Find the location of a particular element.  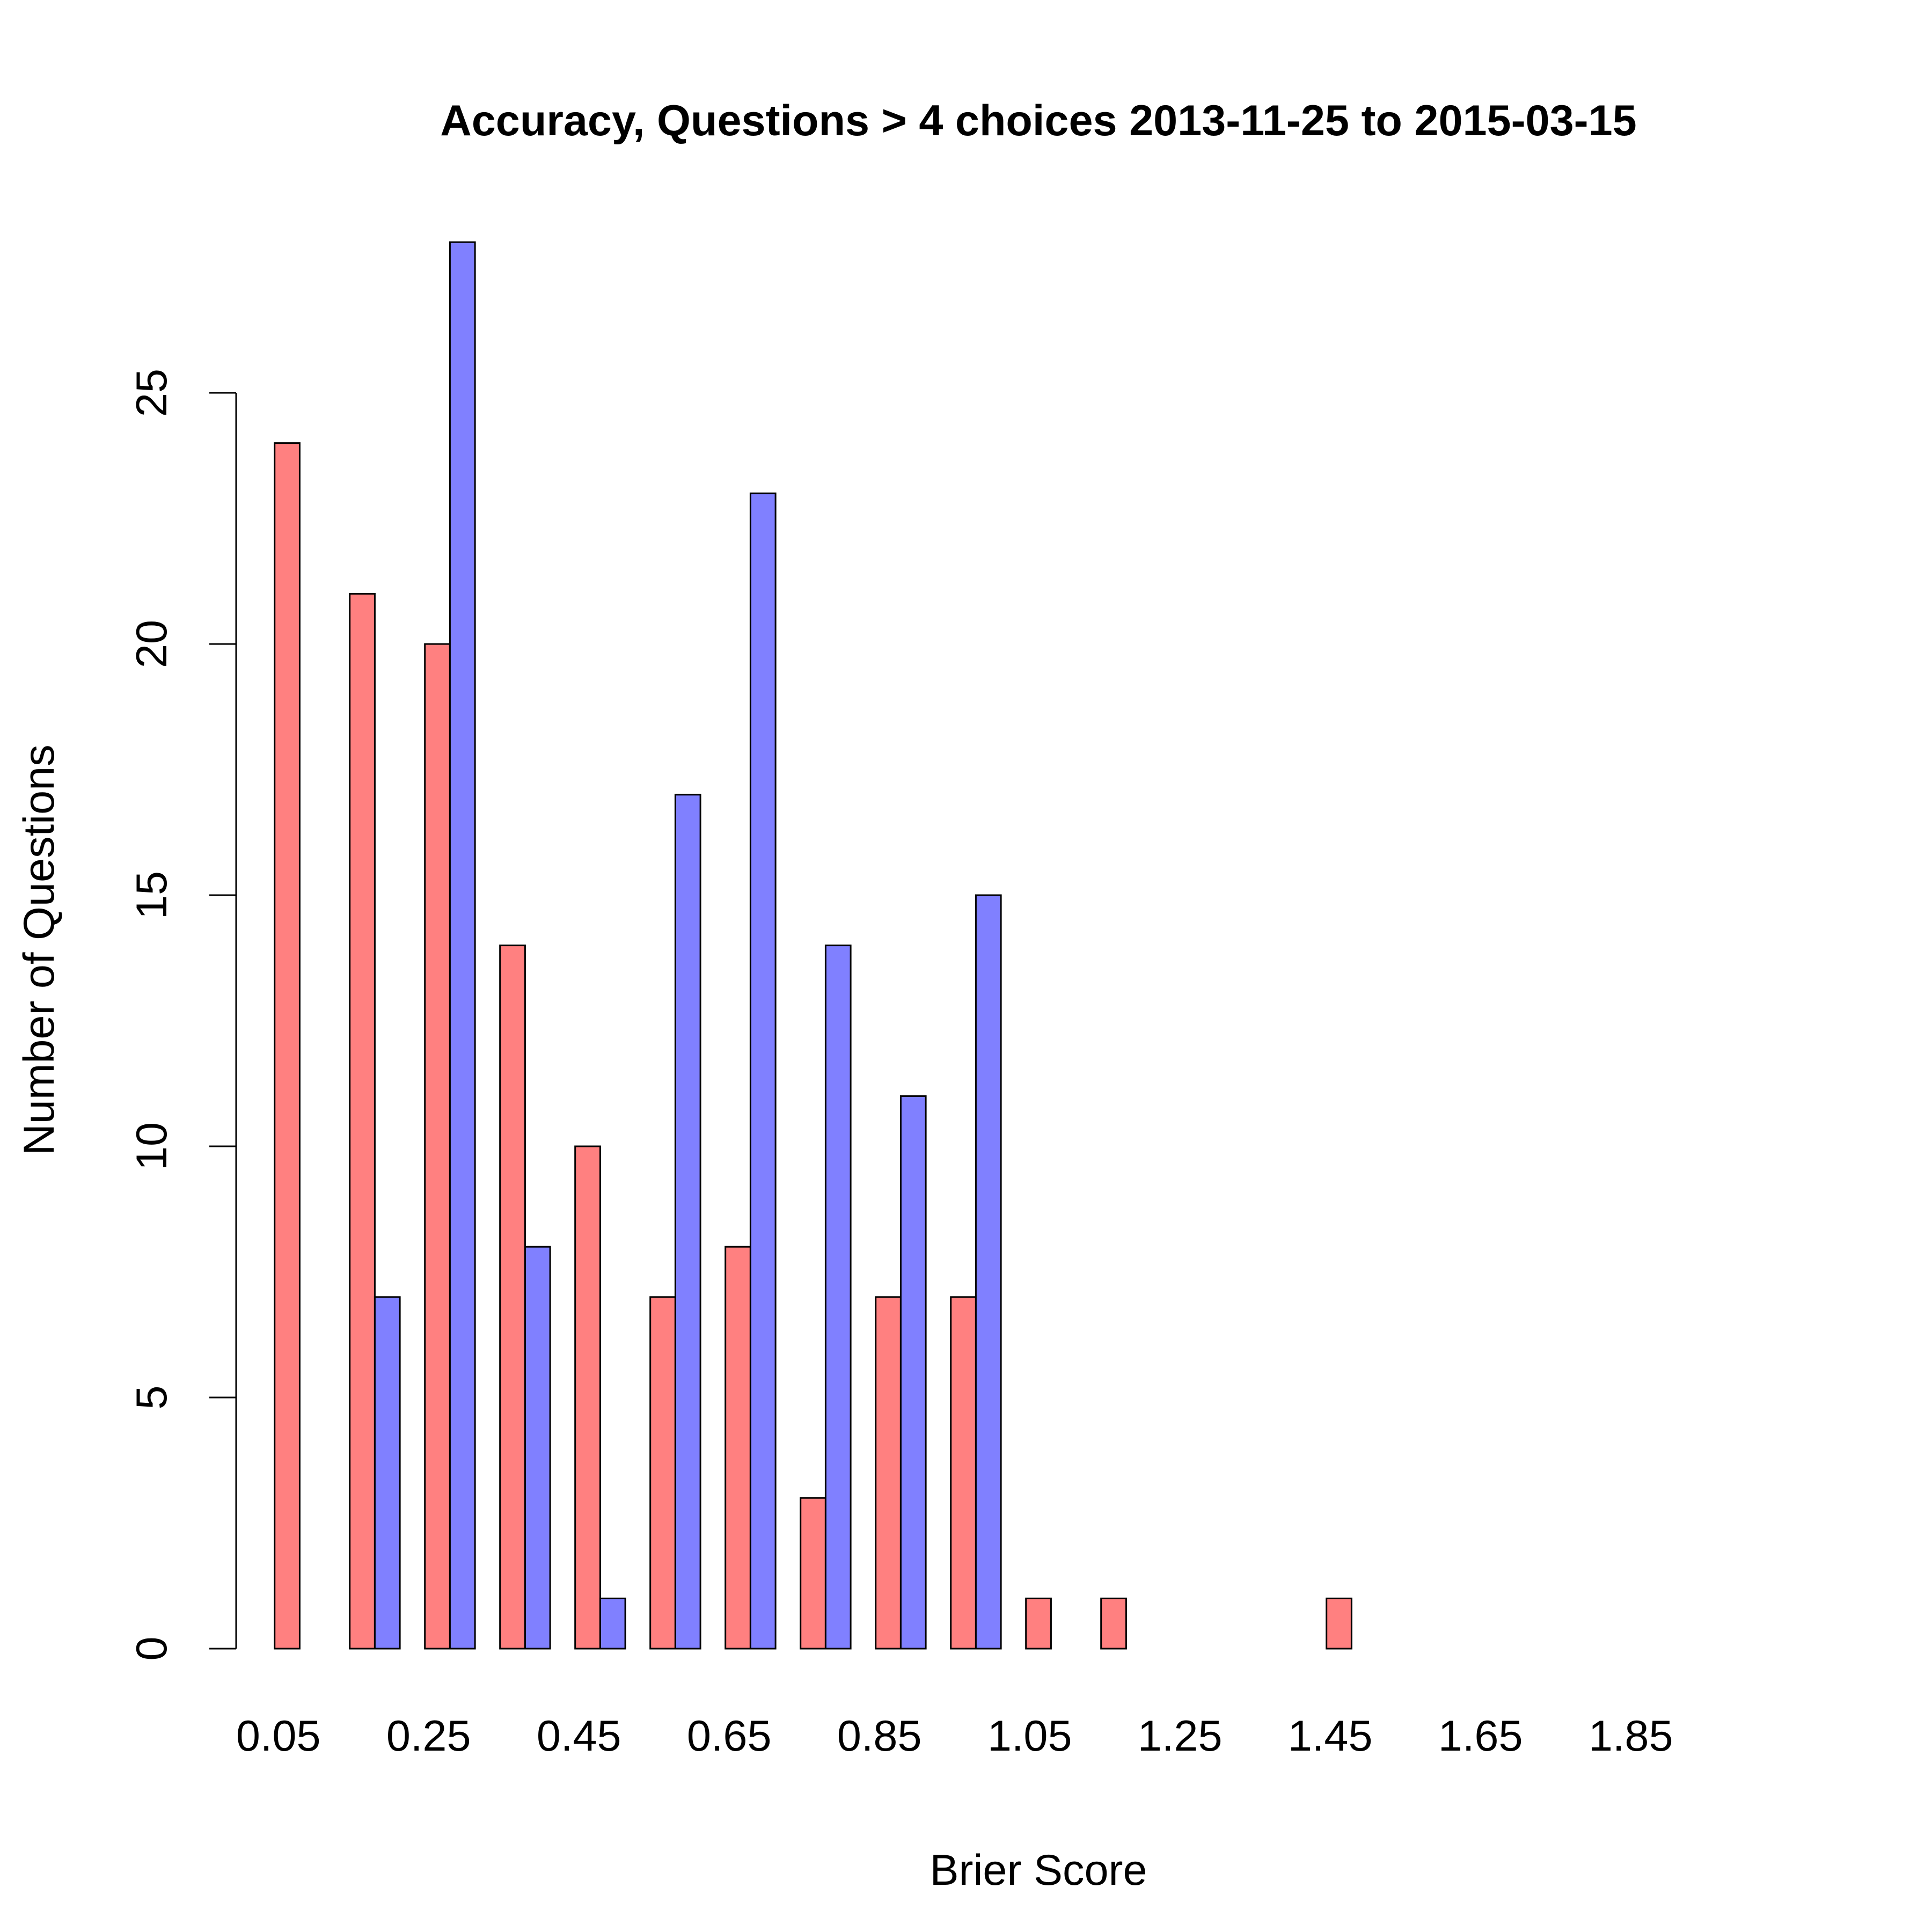

bar-series1-0.65 is located at coordinates (737, 1448).